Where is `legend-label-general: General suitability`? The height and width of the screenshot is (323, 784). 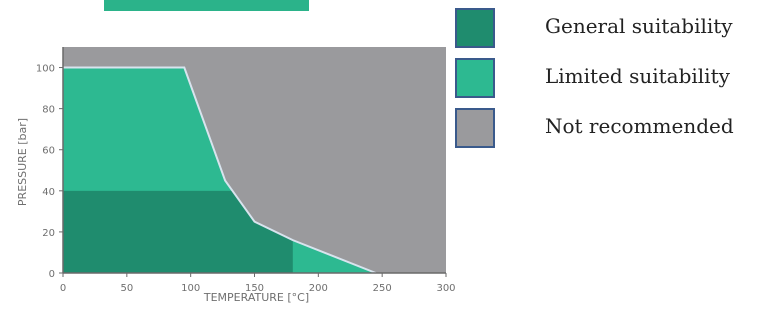
legend-label-general: General suitability is located at coordinates (639, 26).